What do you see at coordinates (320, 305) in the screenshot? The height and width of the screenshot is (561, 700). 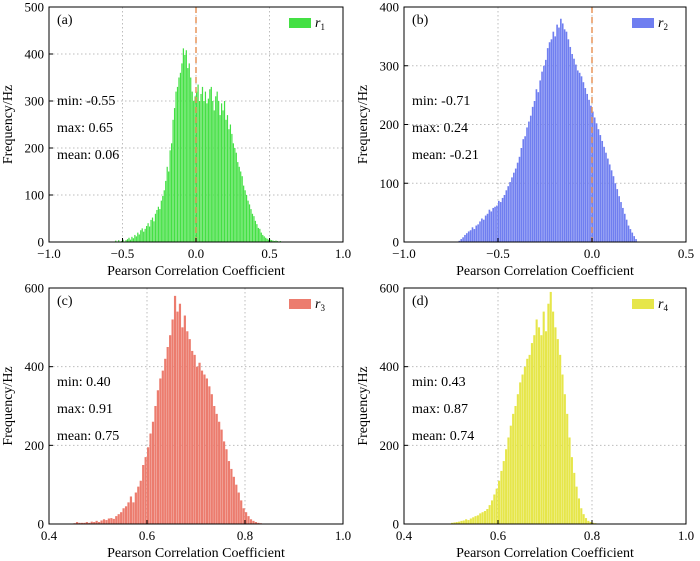 I see `legend-label: r3` at bounding box center [320, 305].